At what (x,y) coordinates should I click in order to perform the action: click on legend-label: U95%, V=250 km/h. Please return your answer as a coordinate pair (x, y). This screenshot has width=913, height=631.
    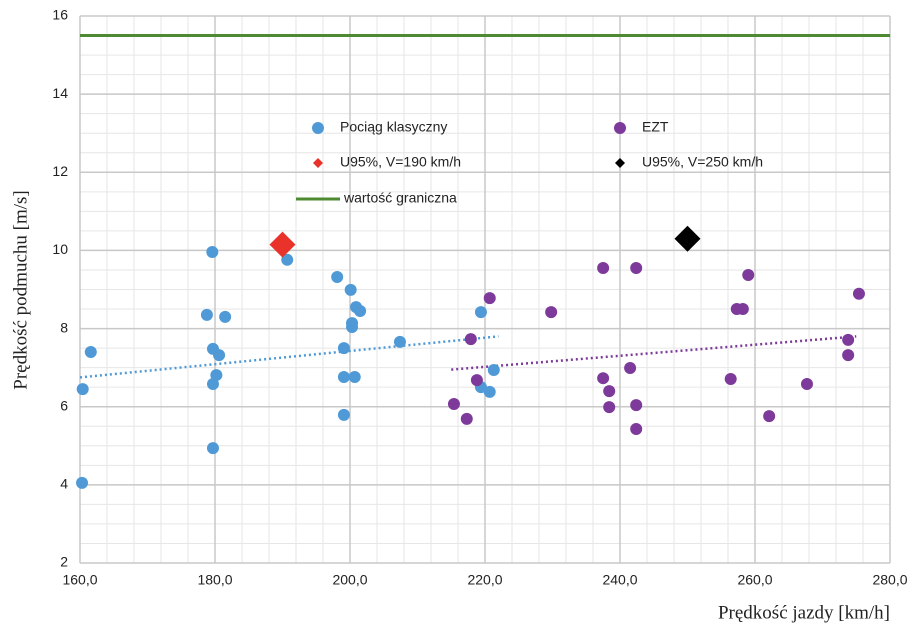
    Looking at the image, I should click on (702, 162).